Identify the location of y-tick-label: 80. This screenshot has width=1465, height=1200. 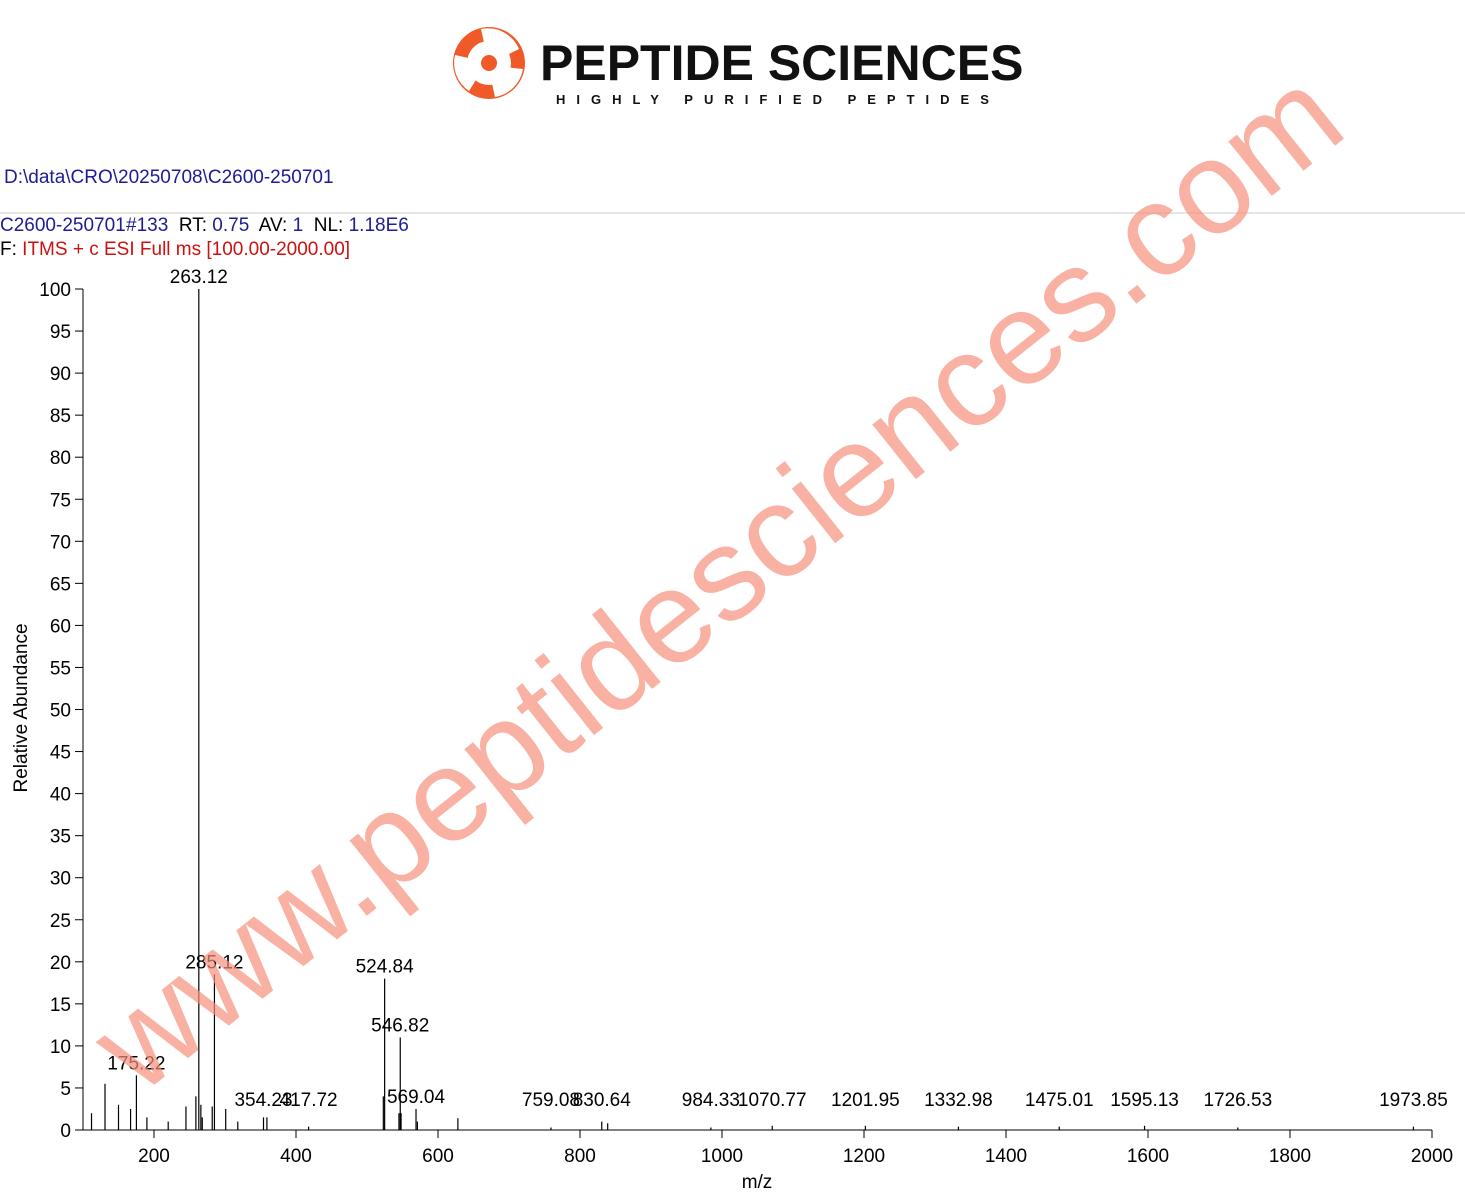
(60, 458).